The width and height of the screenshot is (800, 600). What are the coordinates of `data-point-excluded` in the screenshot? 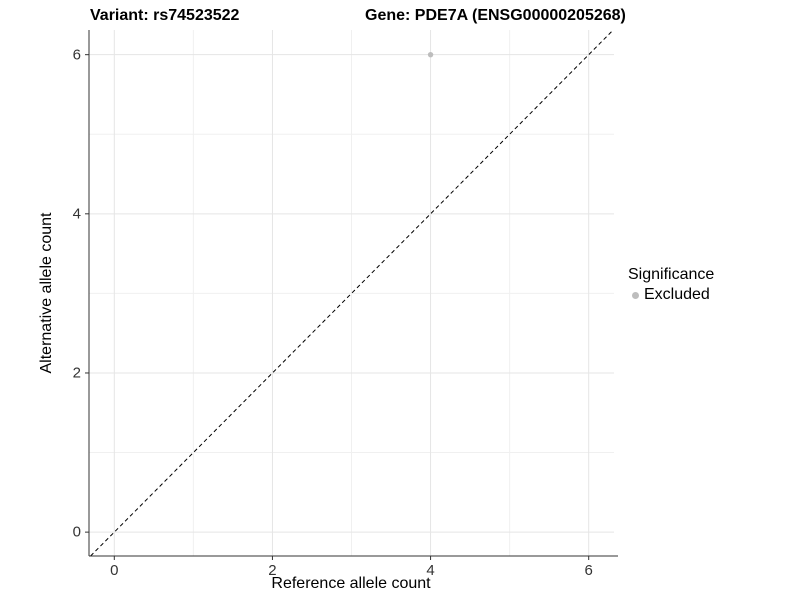 It's located at (430, 54).